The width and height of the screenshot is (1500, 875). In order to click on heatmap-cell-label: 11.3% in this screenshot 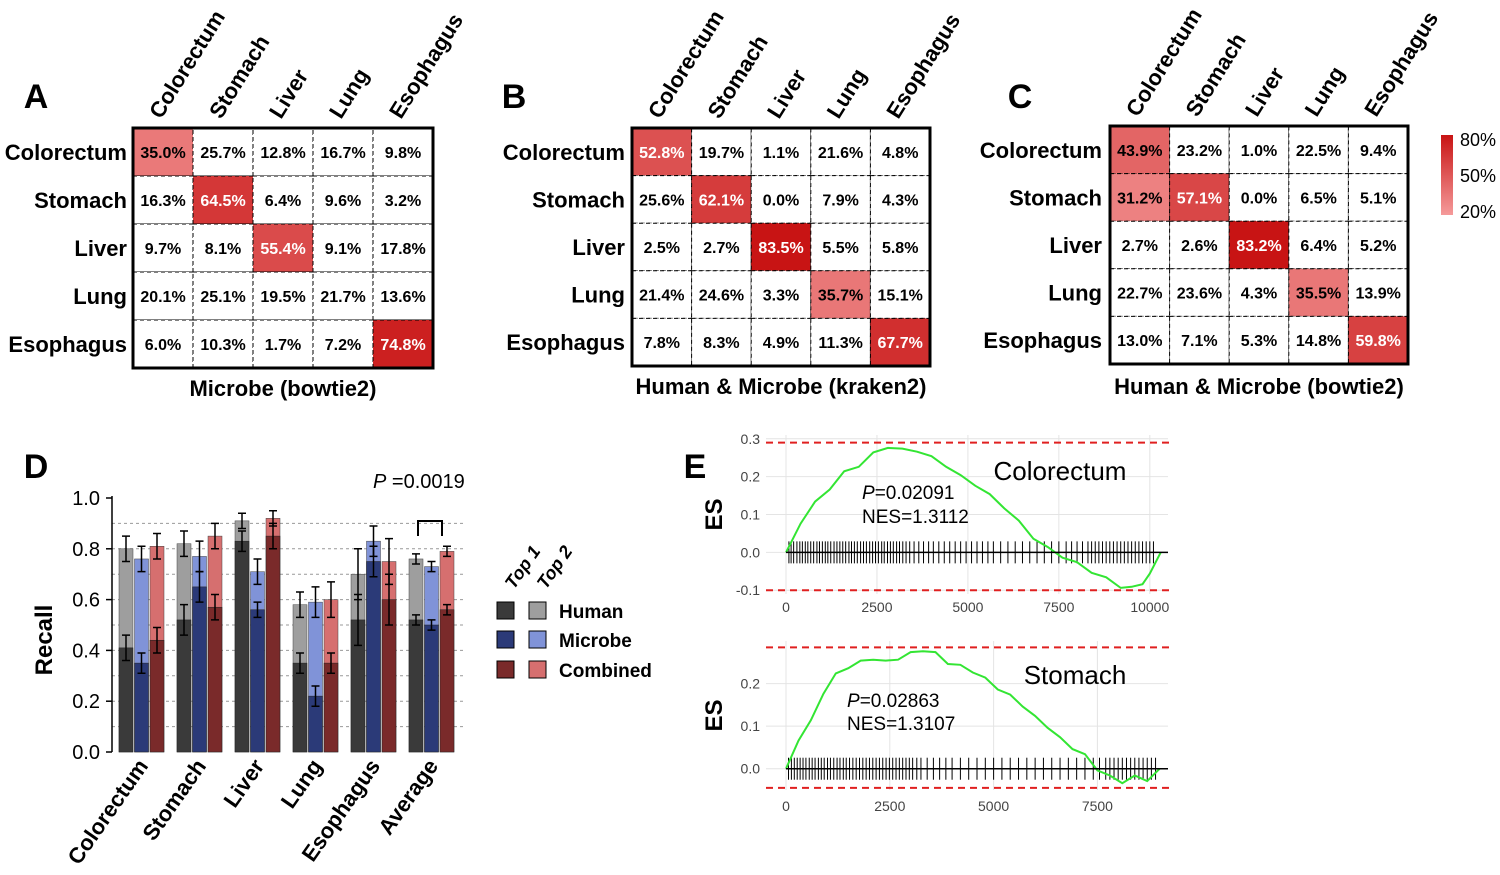, I will do `click(840, 343)`.